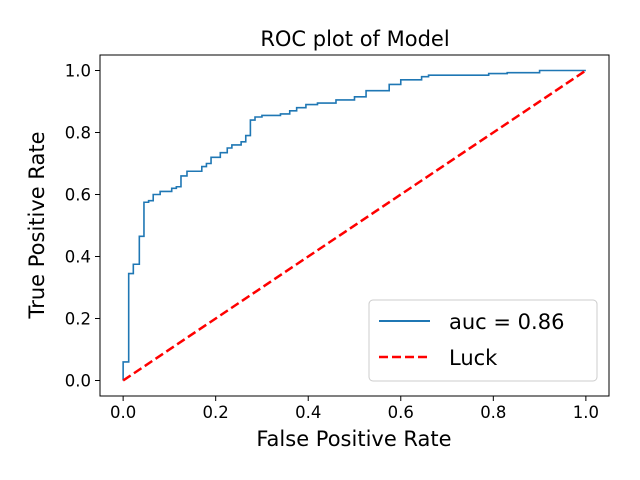 The image size is (640, 480). What do you see at coordinates (353, 439) in the screenshot?
I see `x-axis-label: False Positive Rate` at bounding box center [353, 439].